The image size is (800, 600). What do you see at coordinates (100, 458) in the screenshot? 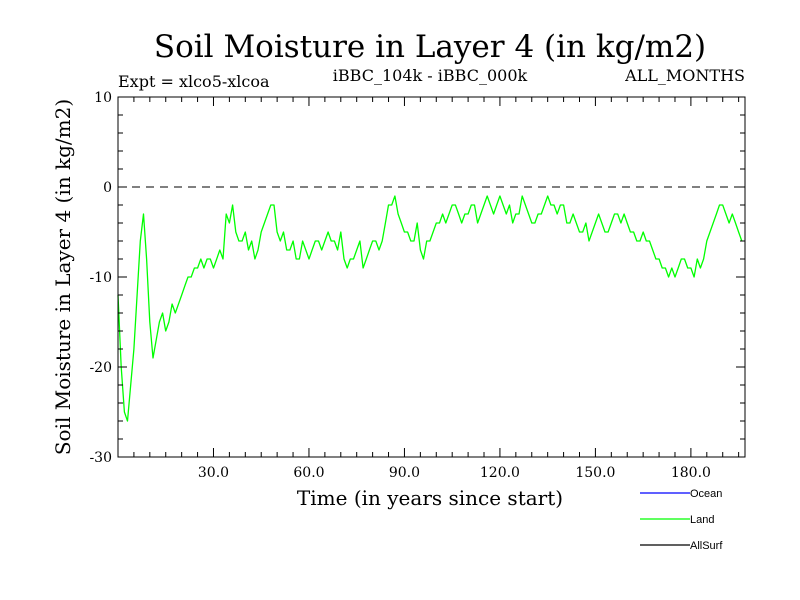
I see `y-tick-label: -30` at bounding box center [100, 458].